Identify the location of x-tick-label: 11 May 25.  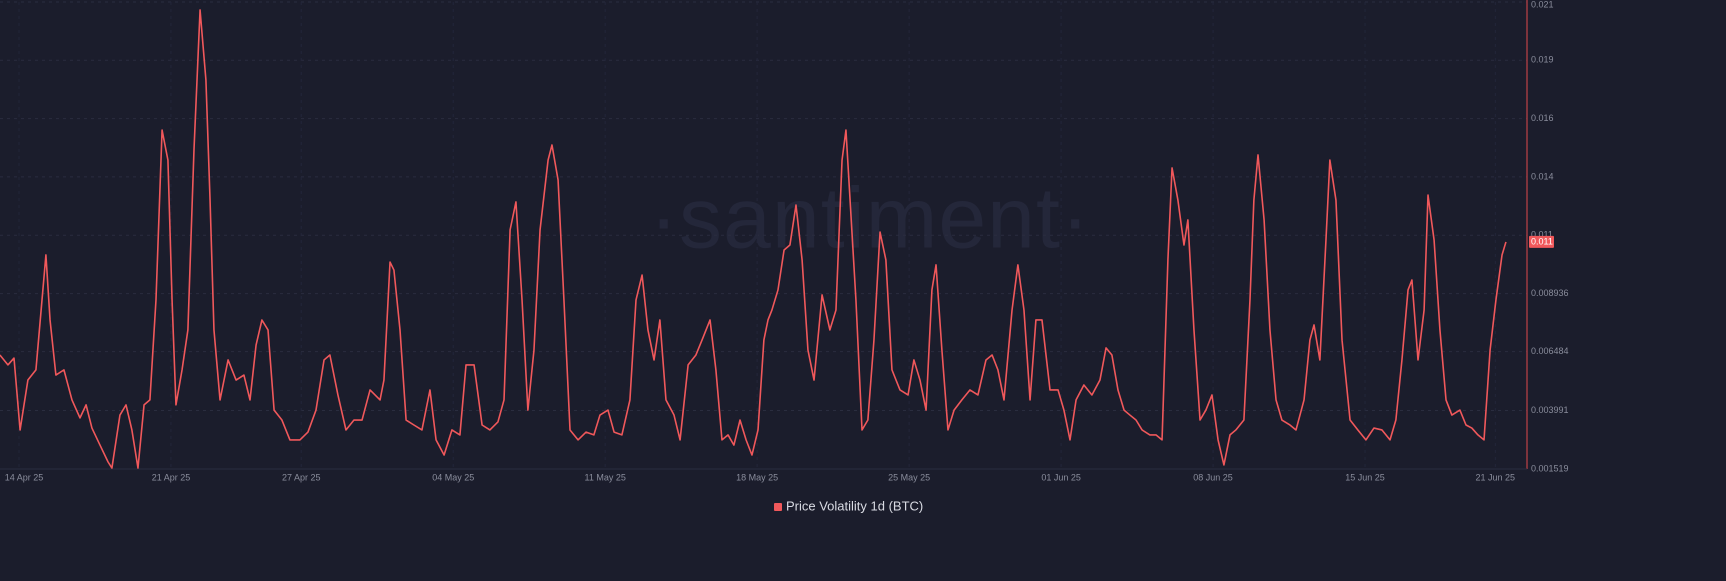
(604, 477).